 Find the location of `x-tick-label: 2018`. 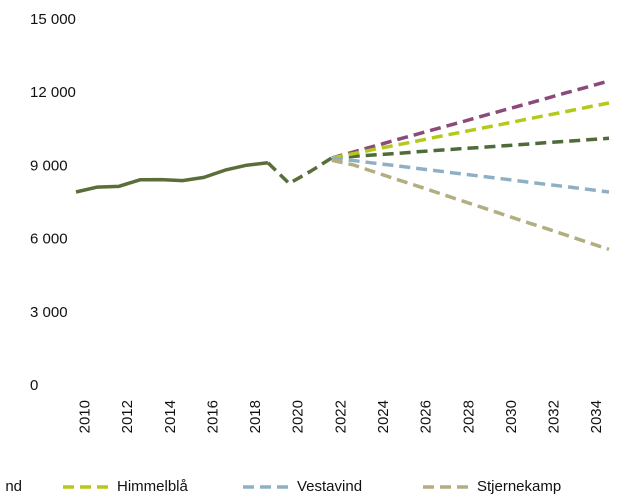

x-tick-label: 2018 is located at coordinates (255, 416).